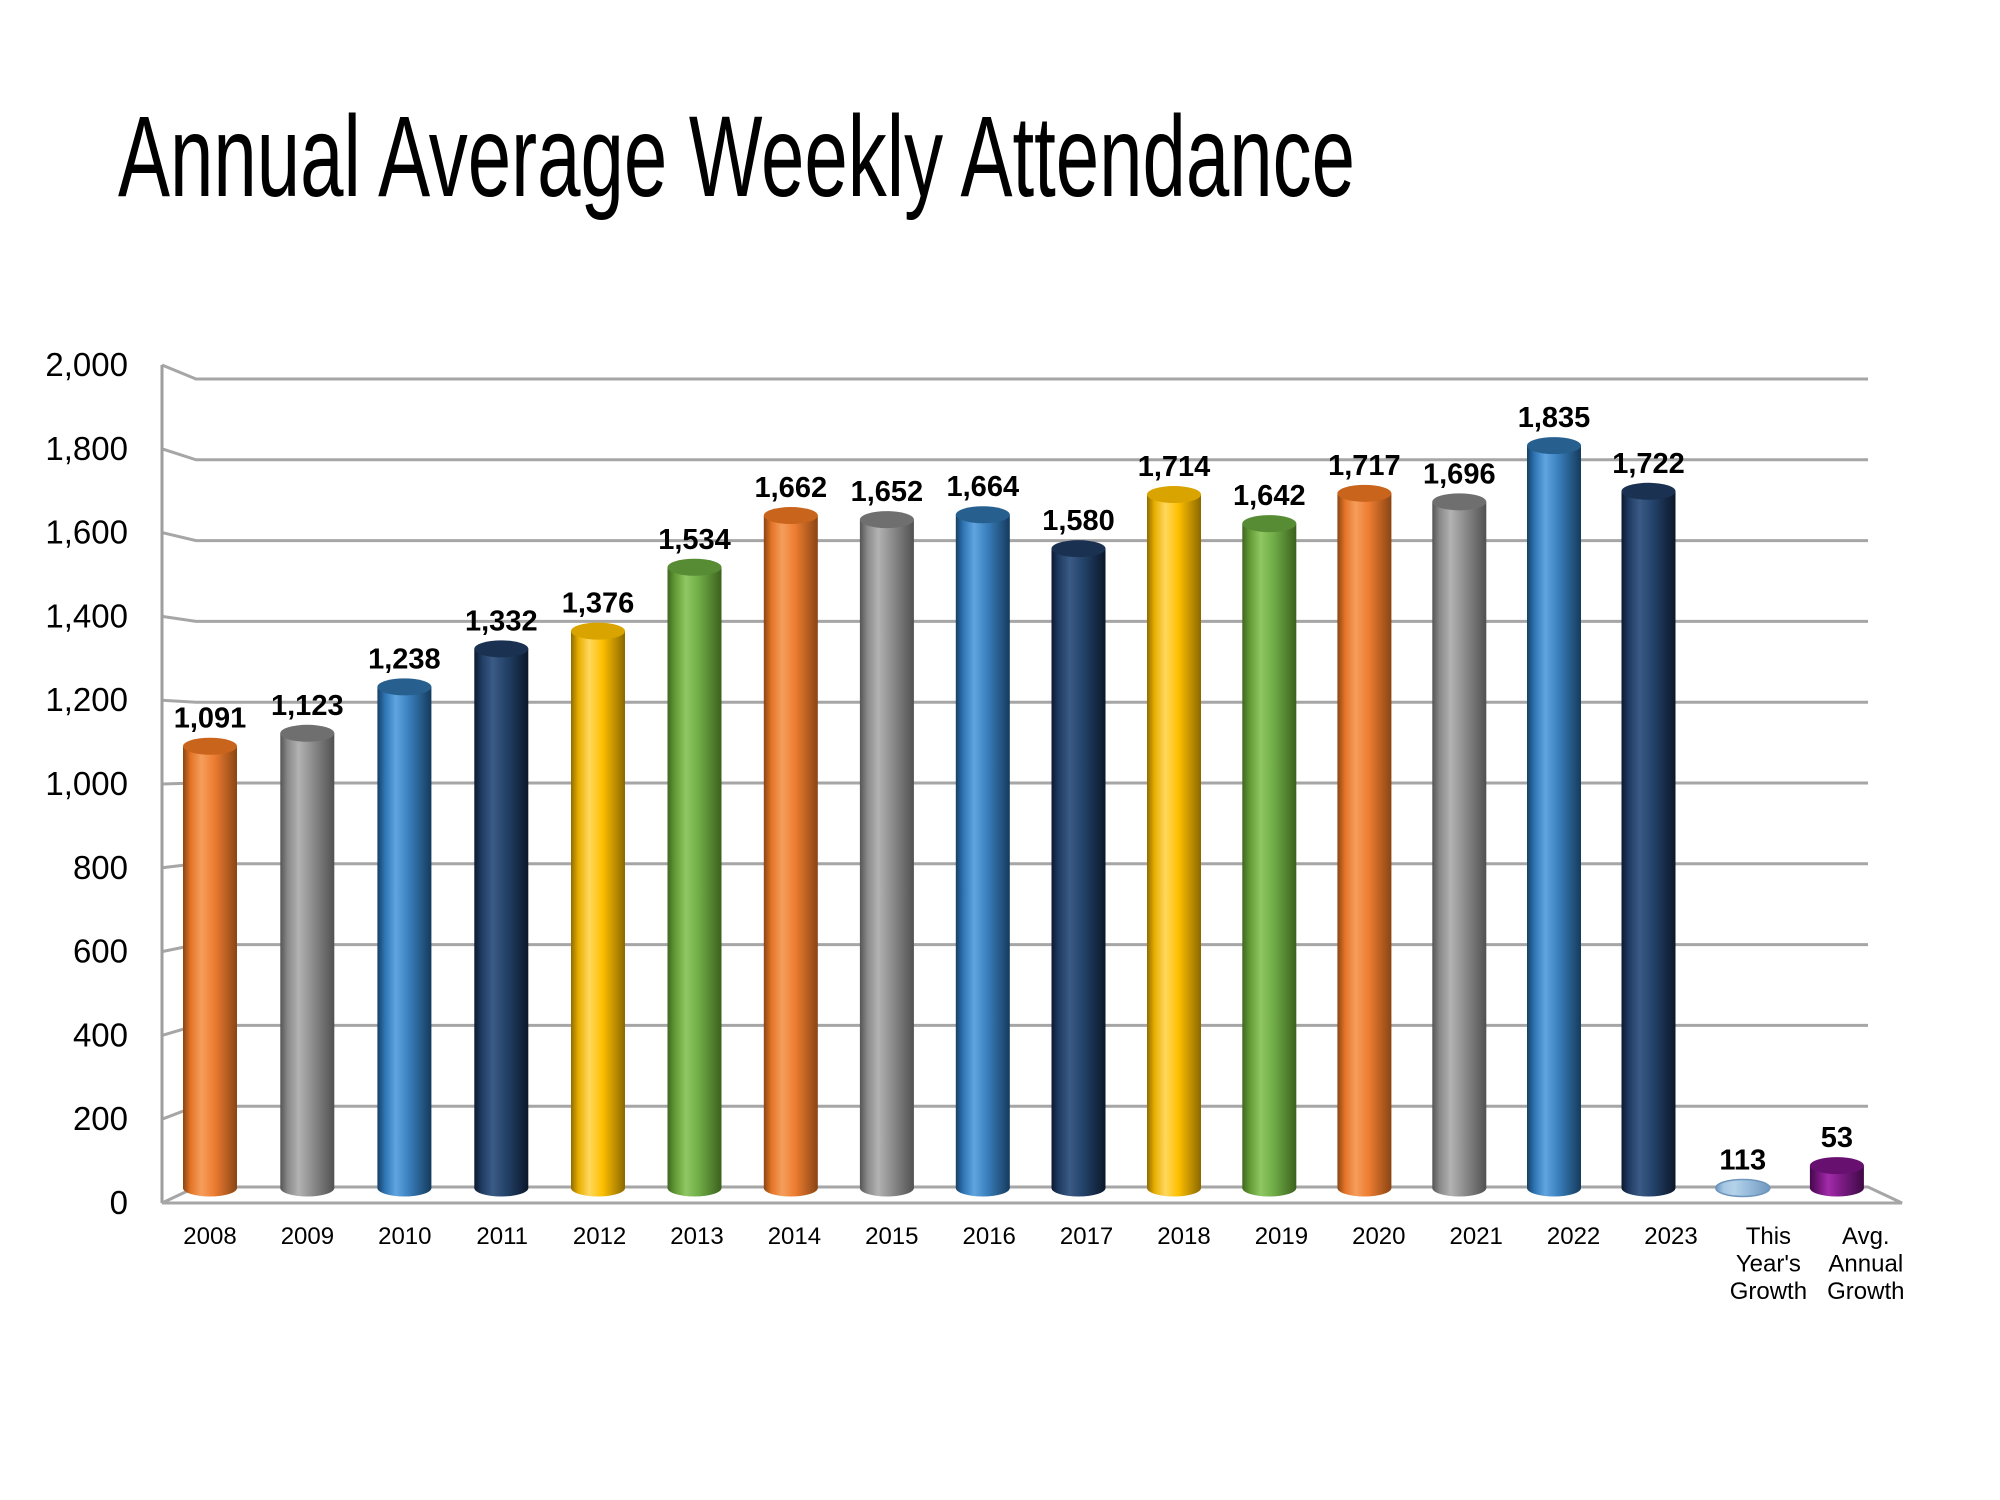 The image size is (2000, 1500). What do you see at coordinates (86, 783) in the screenshot?
I see `y-axis-label-1,000: 1,000` at bounding box center [86, 783].